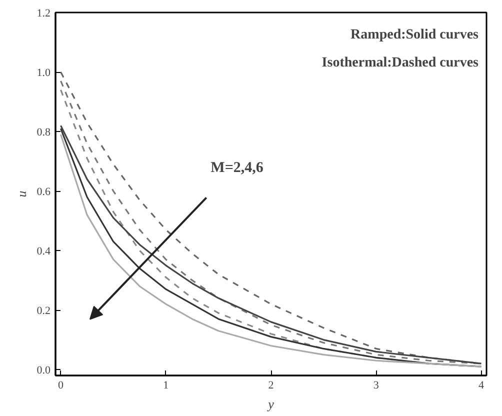 The image size is (502, 416). Describe the element at coordinates (166, 386) in the screenshot. I see `x-tick-label: 1` at that location.